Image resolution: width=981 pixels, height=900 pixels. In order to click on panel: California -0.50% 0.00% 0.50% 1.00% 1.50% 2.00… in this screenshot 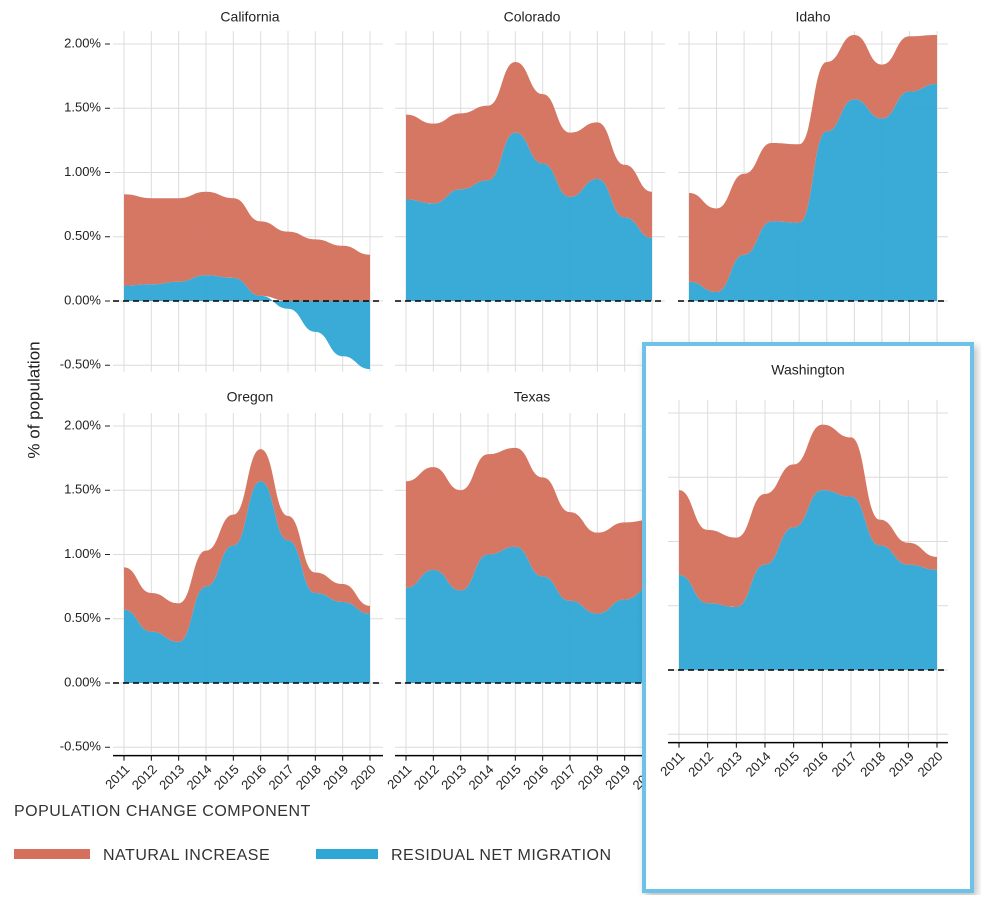, I will do `click(221, 190)`.